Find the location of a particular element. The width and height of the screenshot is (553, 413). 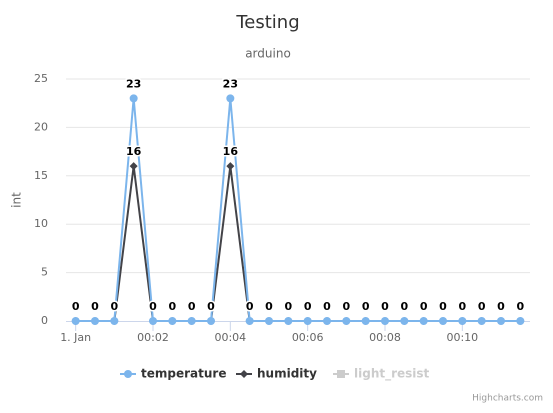

x-tick-label: 1. Jan is located at coordinates (75, 337).